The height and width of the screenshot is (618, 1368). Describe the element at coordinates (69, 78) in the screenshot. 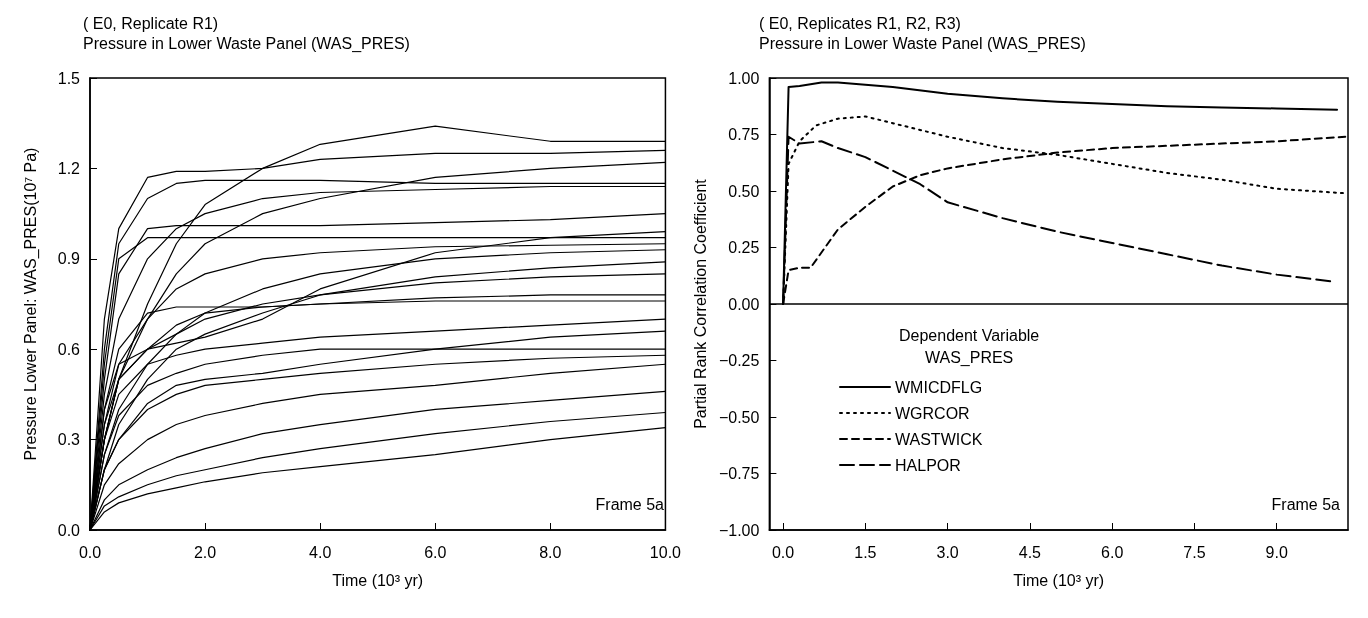

I see `y-tick-label: 1.5` at that location.